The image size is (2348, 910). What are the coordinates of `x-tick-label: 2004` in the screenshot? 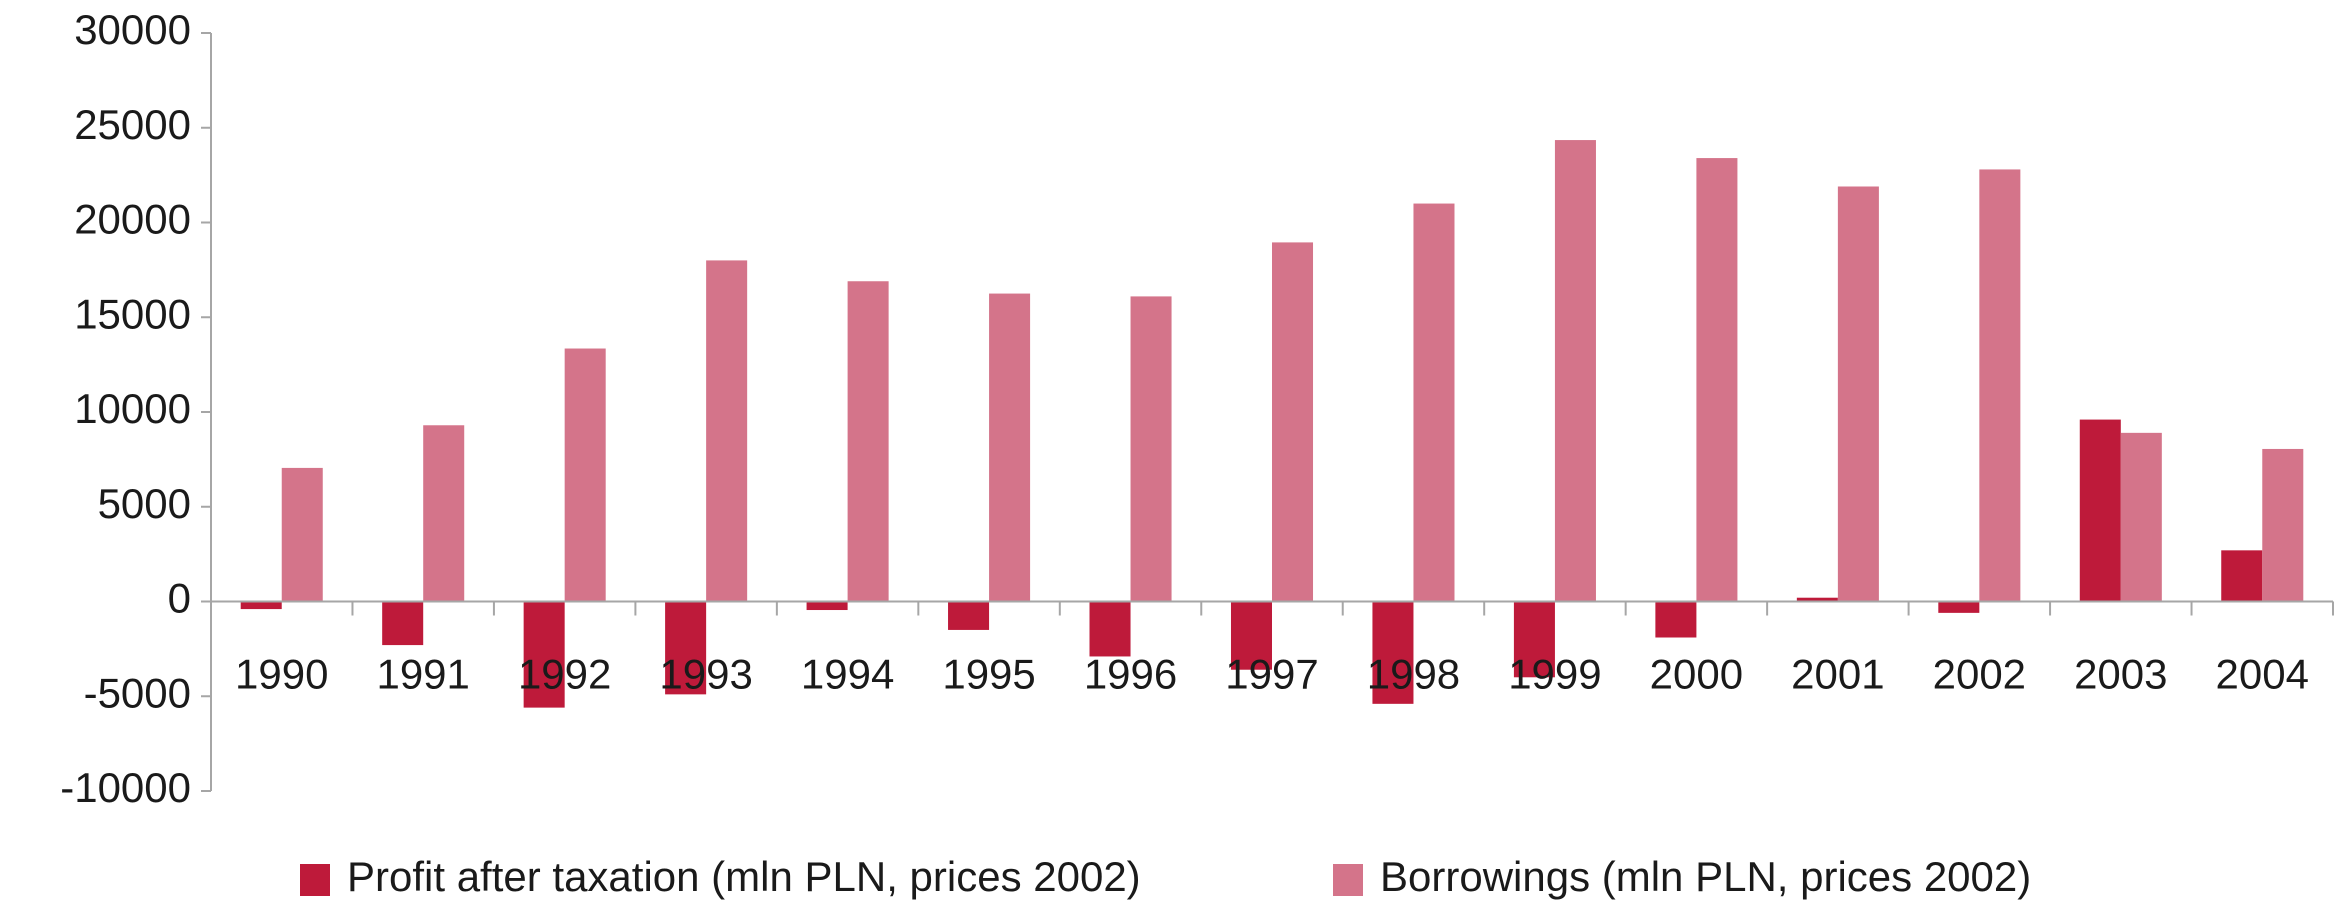 It's located at (2262, 674).